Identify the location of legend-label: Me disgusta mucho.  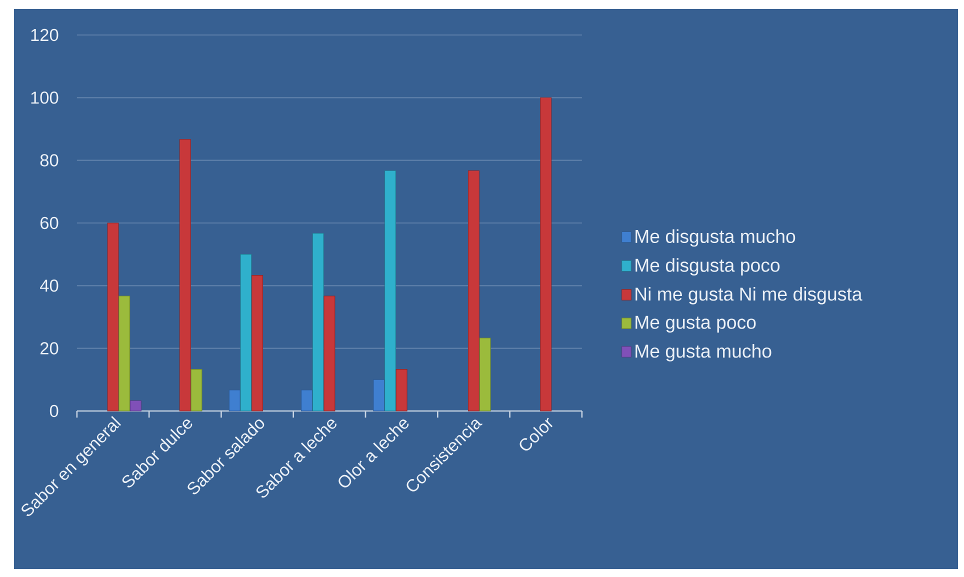
(716, 238).